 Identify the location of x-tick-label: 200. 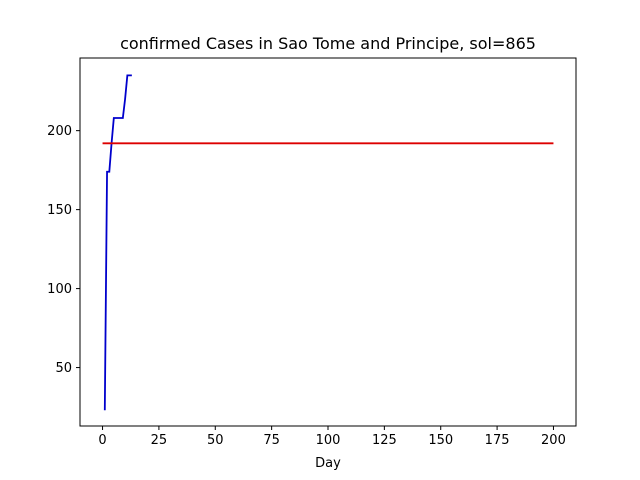
(553, 440).